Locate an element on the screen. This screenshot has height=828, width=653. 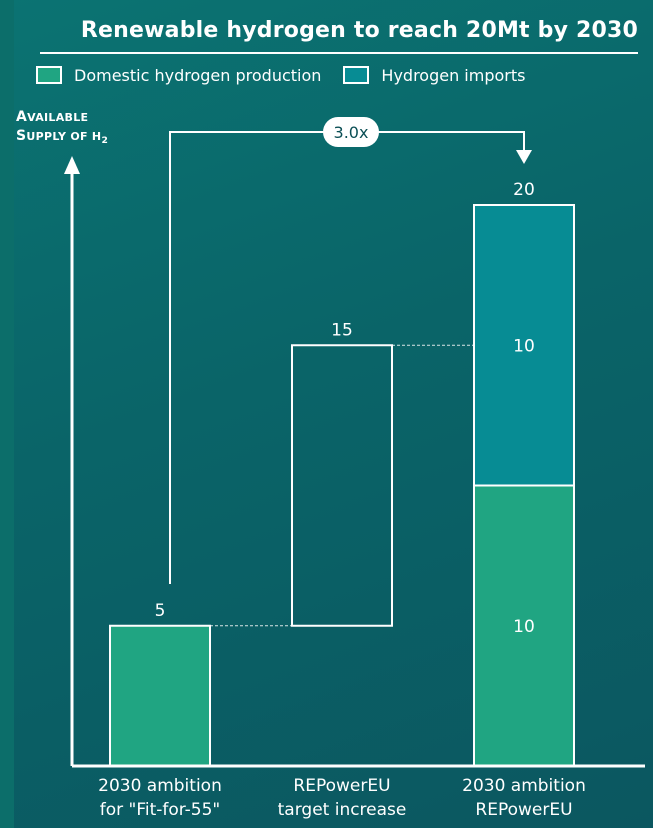
bar-3-segment-2-label: 10 is located at coordinates (524, 346).